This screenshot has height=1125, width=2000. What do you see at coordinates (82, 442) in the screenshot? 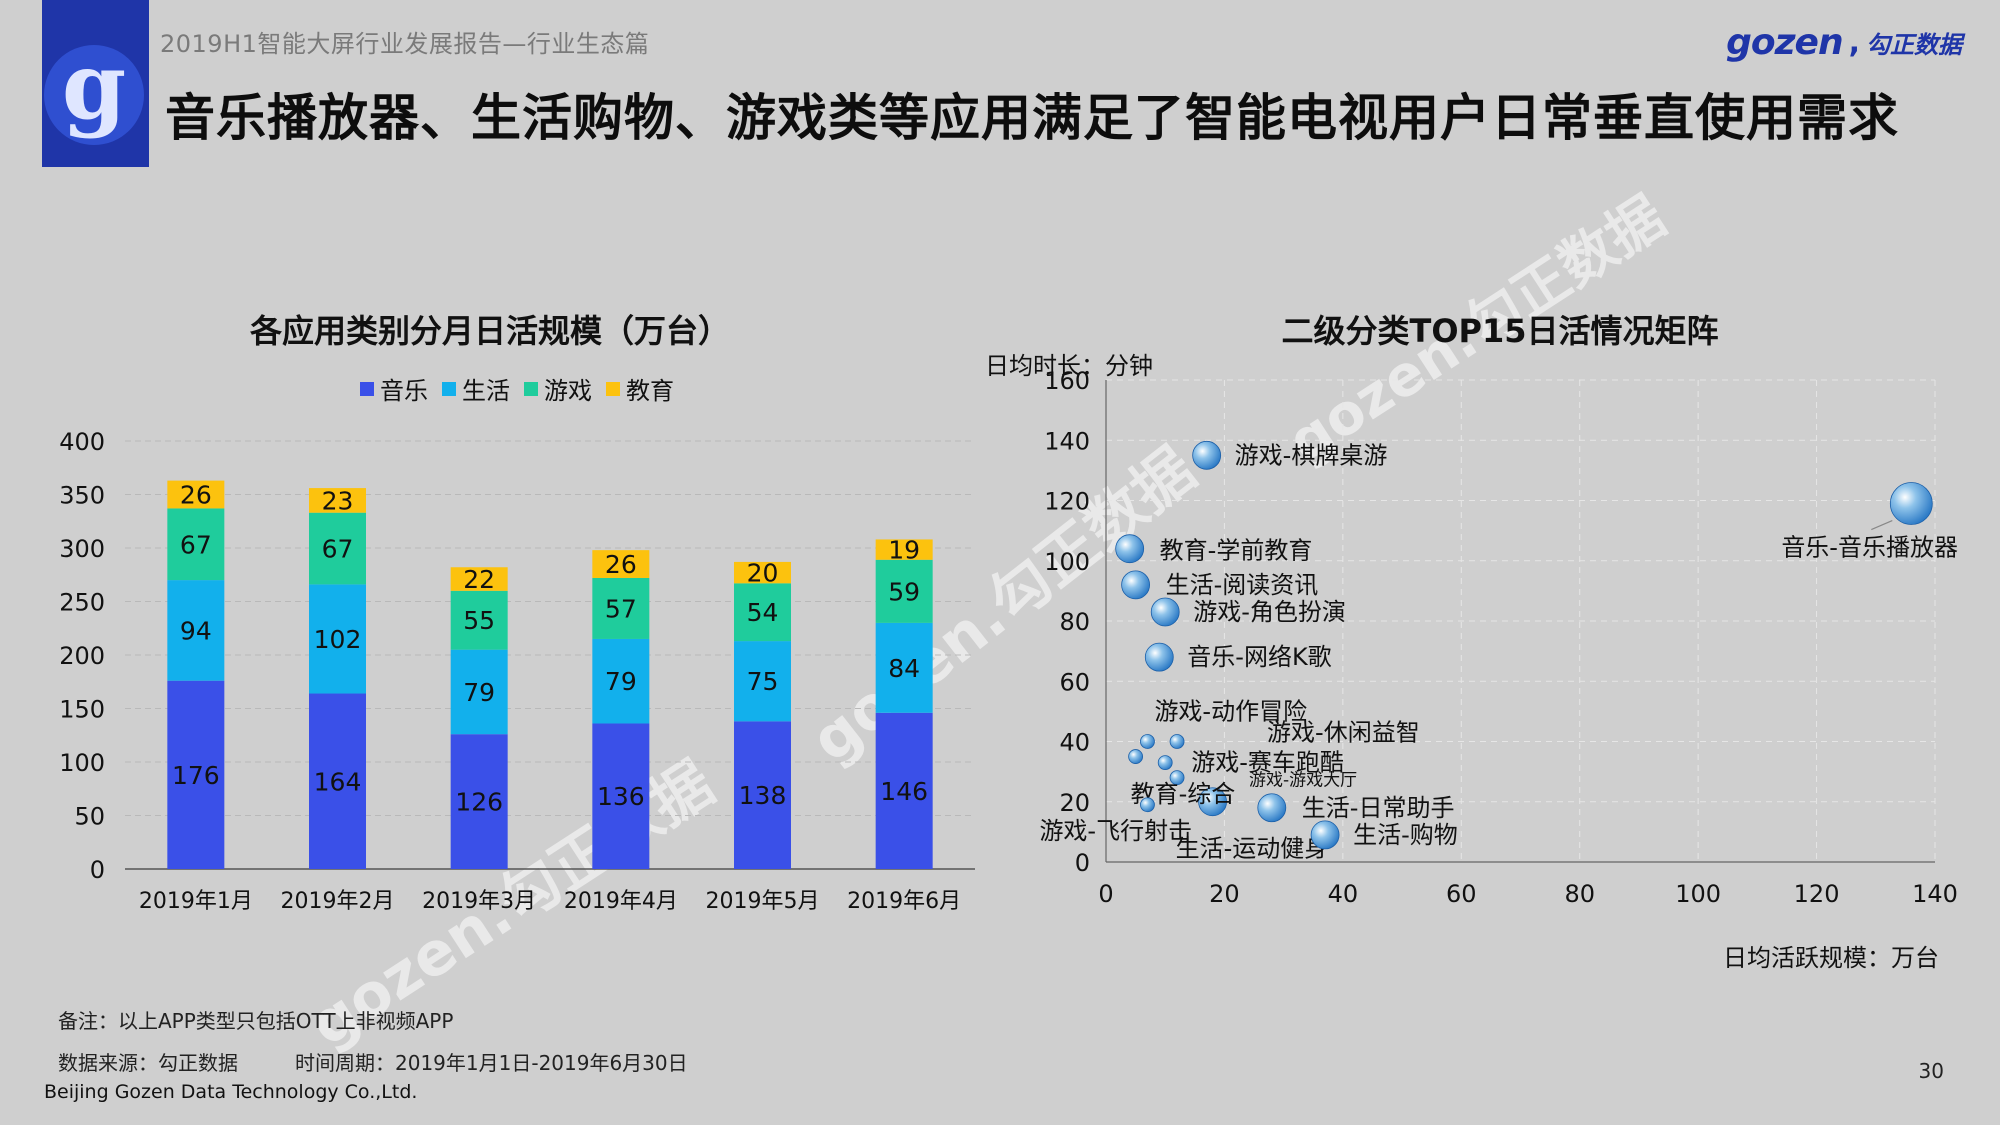
I see `bar-y-tick-label: 400` at bounding box center [82, 442].